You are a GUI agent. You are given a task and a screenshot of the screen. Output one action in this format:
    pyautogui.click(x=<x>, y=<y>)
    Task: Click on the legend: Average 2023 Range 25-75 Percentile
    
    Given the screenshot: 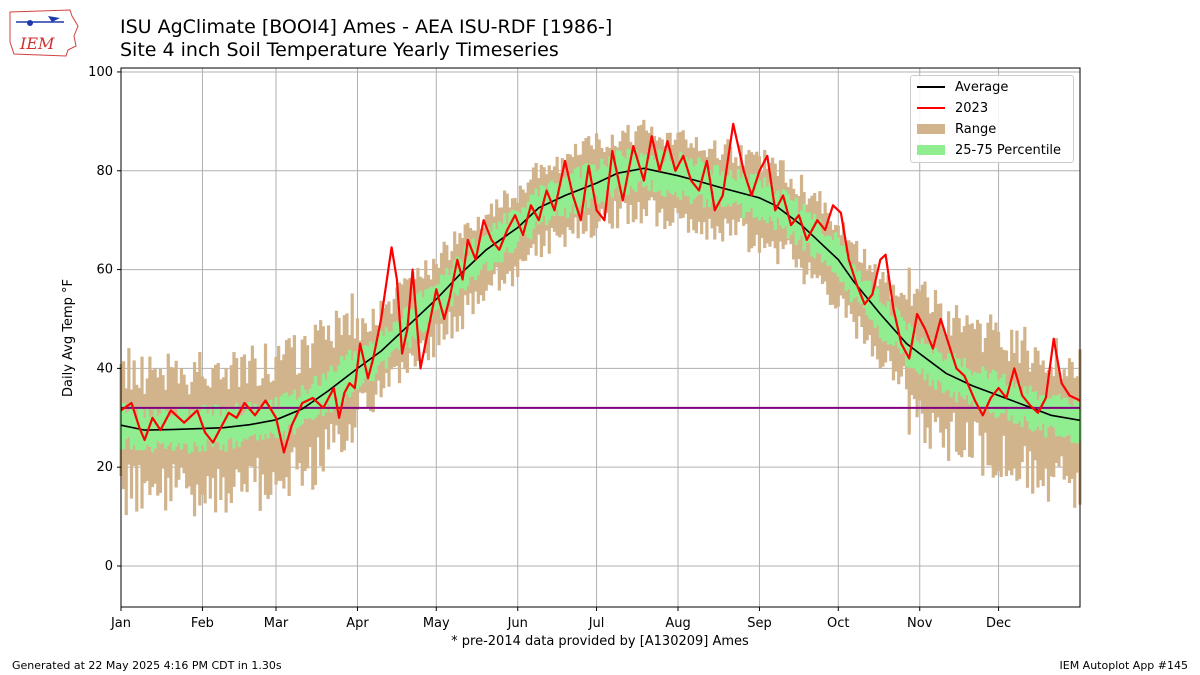 What is the action you would take?
    pyautogui.click(x=992, y=119)
    